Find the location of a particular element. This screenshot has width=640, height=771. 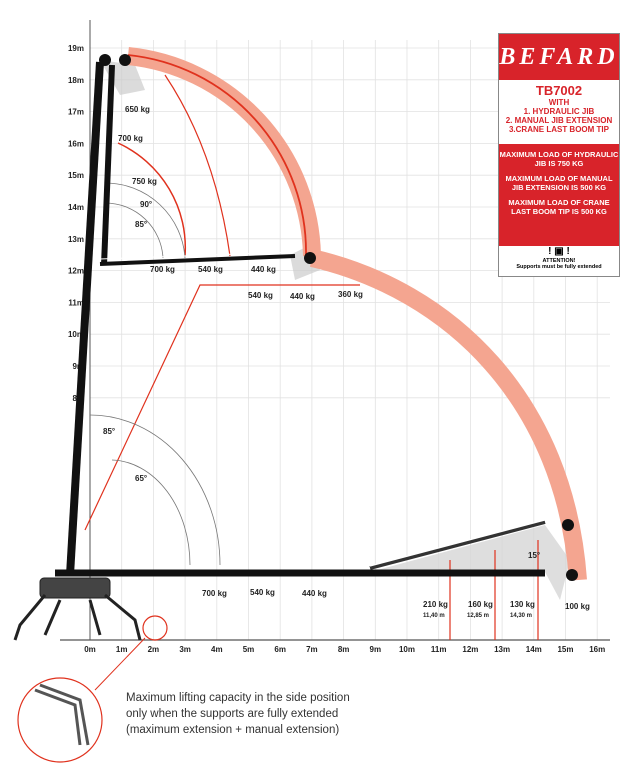

label-ext-540: 540 kg is located at coordinates (260, 295).